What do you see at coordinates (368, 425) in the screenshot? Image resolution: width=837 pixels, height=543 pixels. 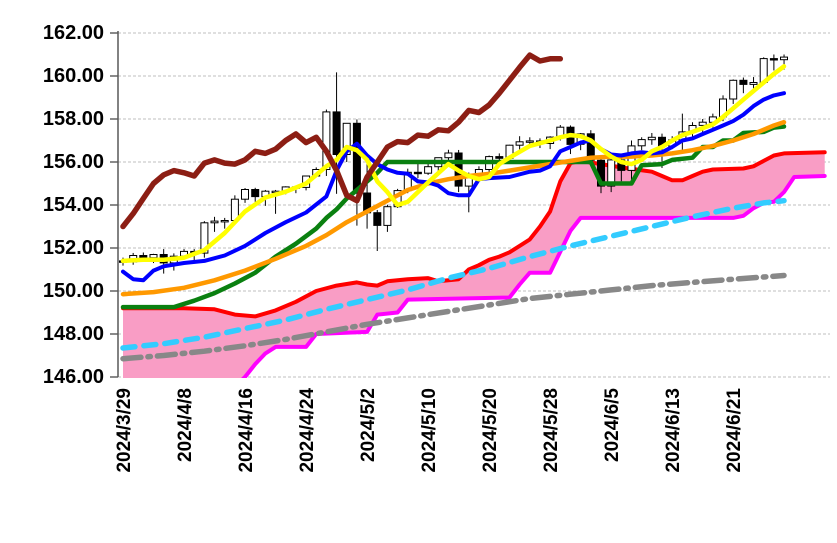 I see `x-axis-label: 2024/5/2` at bounding box center [368, 425].